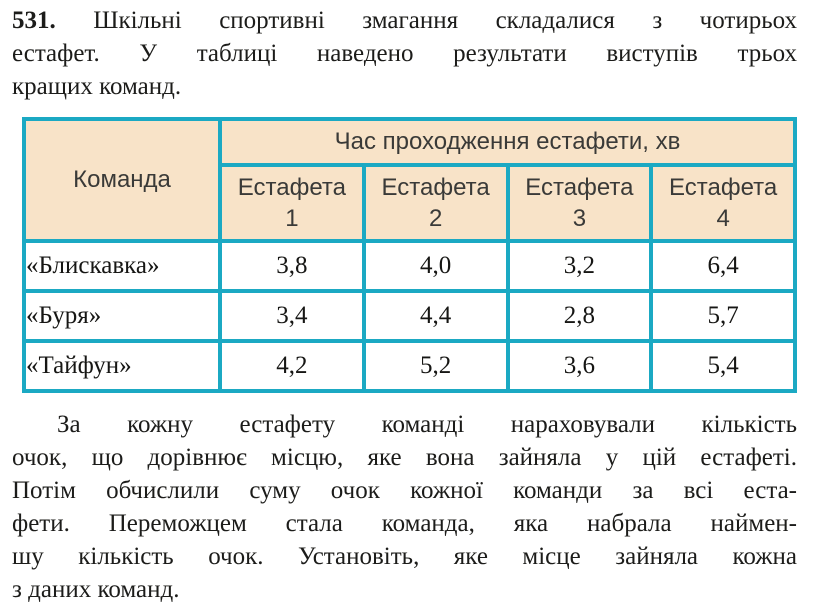 The height and width of the screenshot is (610, 814). What do you see at coordinates (122, 266) in the screenshot?
I see `team-name-cell: «Блискавка»` at bounding box center [122, 266].